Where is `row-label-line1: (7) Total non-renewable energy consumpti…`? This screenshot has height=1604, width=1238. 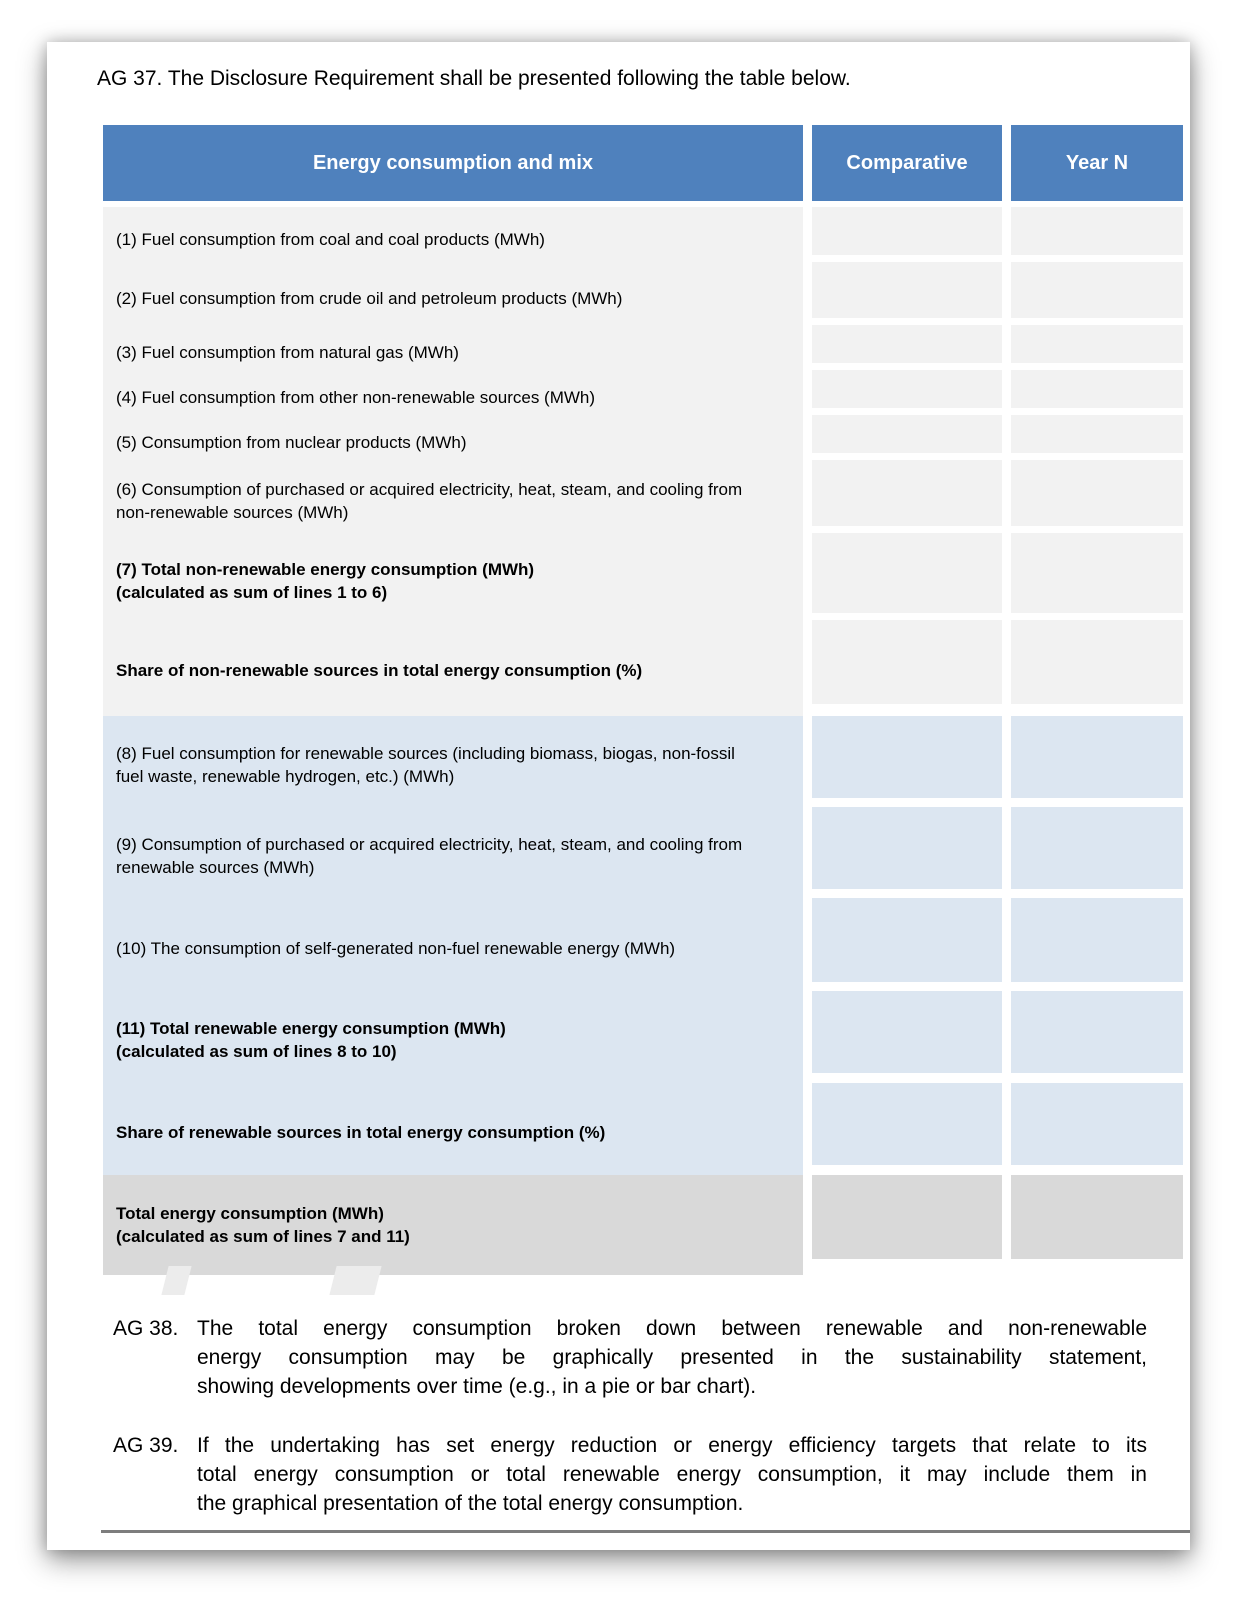 row-label-line1: (7) Total non-renewable energy consumpti… is located at coordinates (325, 569).